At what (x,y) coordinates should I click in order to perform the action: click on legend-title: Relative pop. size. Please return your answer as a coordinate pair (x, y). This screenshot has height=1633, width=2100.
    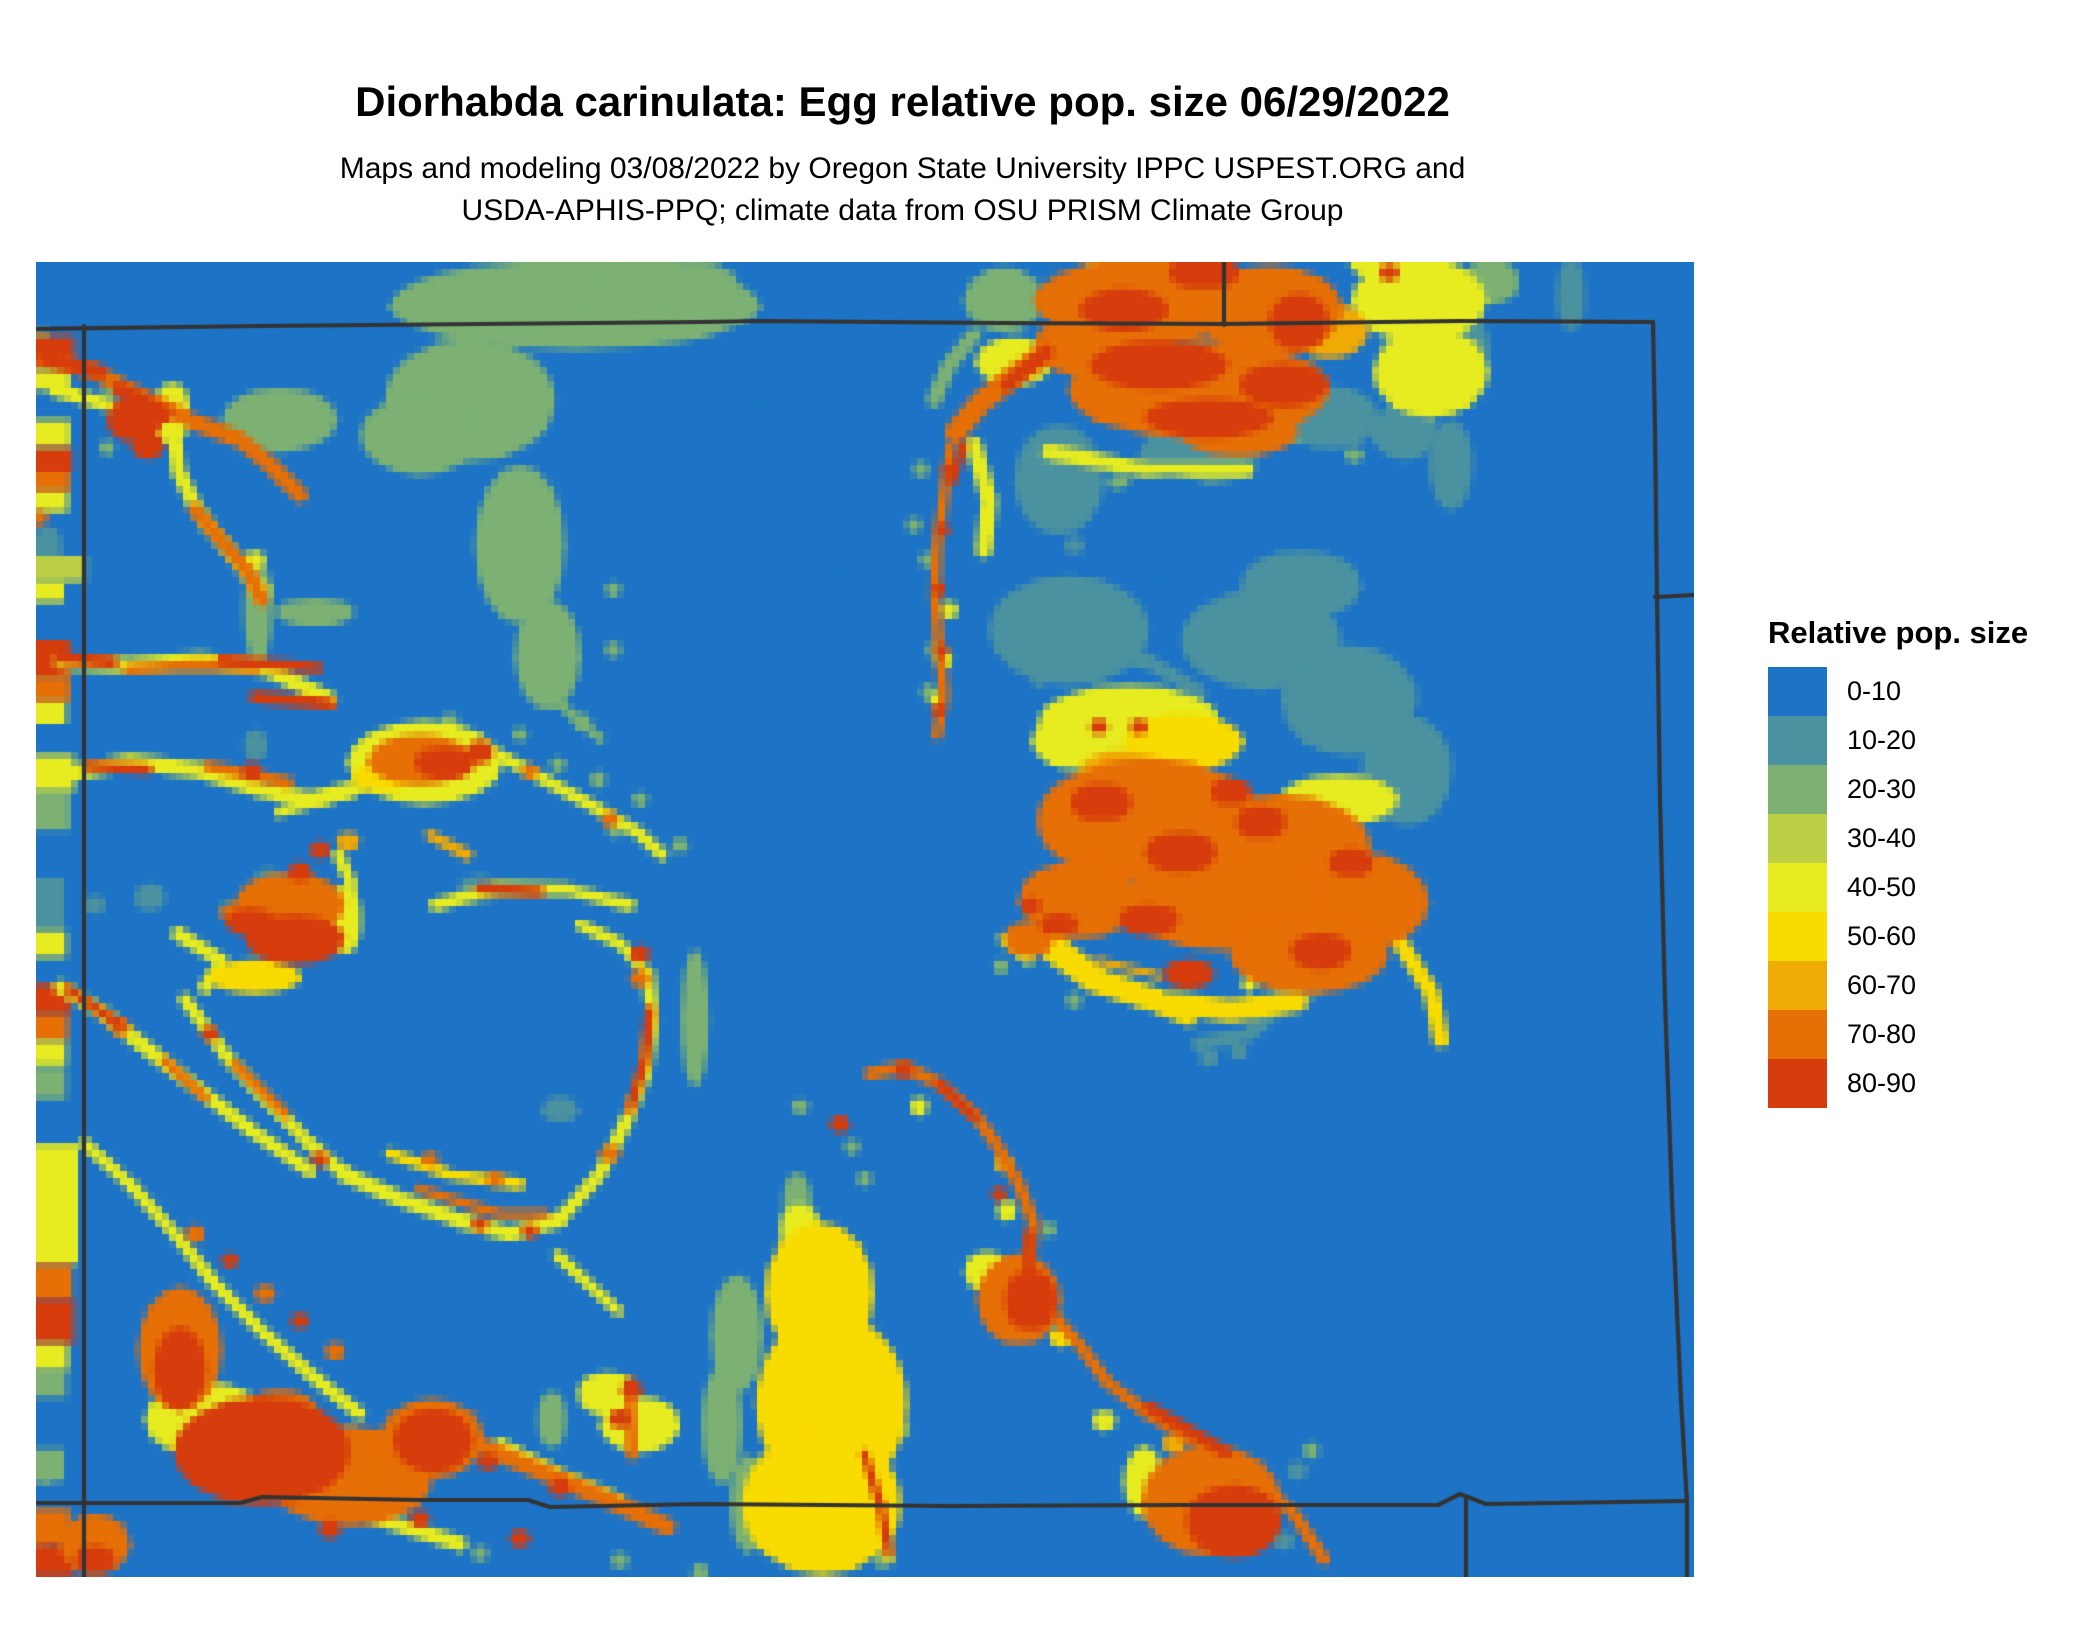
    Looking at the image, I should click on (1898, 632).